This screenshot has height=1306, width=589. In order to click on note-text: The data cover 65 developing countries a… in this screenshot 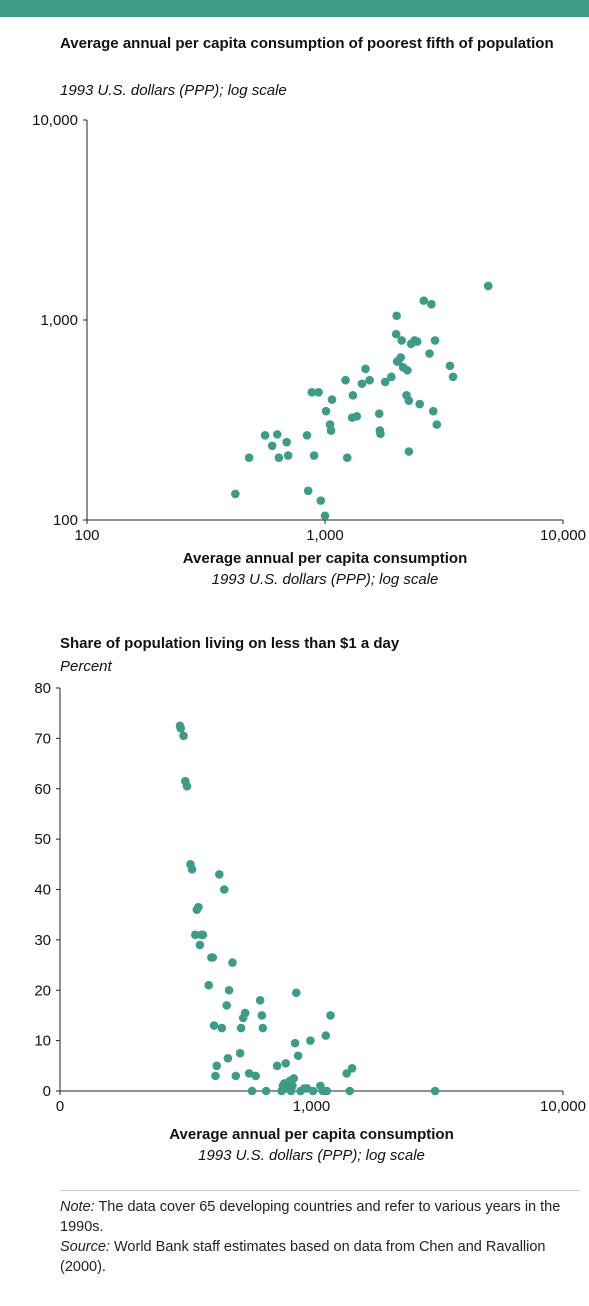, I will do `click(310, 1217)`.